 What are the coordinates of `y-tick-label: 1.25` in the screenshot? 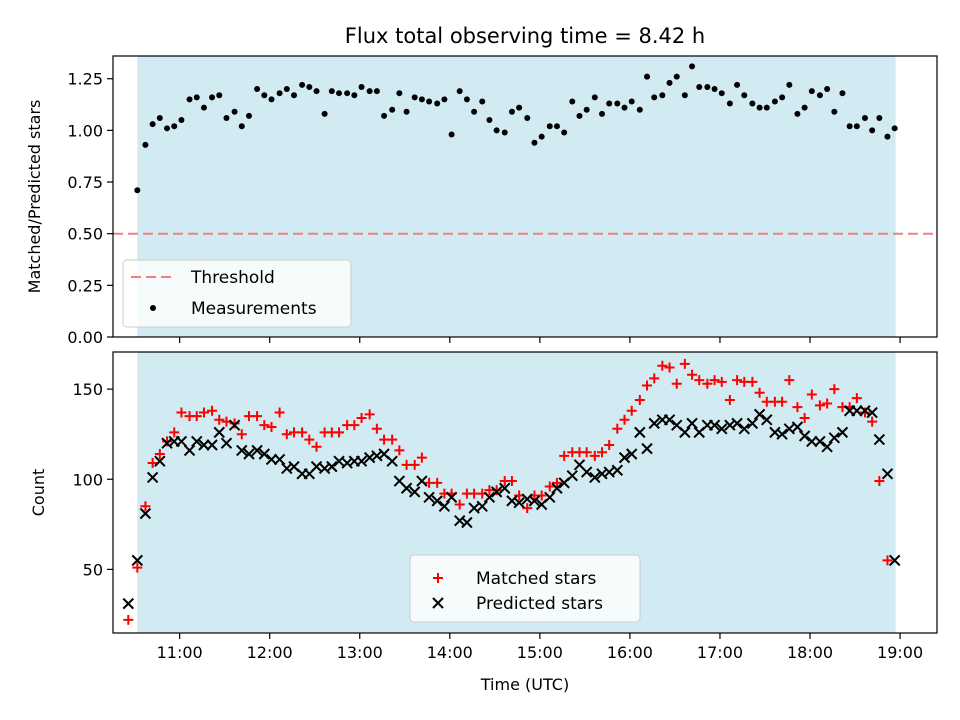 It's located at (85, 79).